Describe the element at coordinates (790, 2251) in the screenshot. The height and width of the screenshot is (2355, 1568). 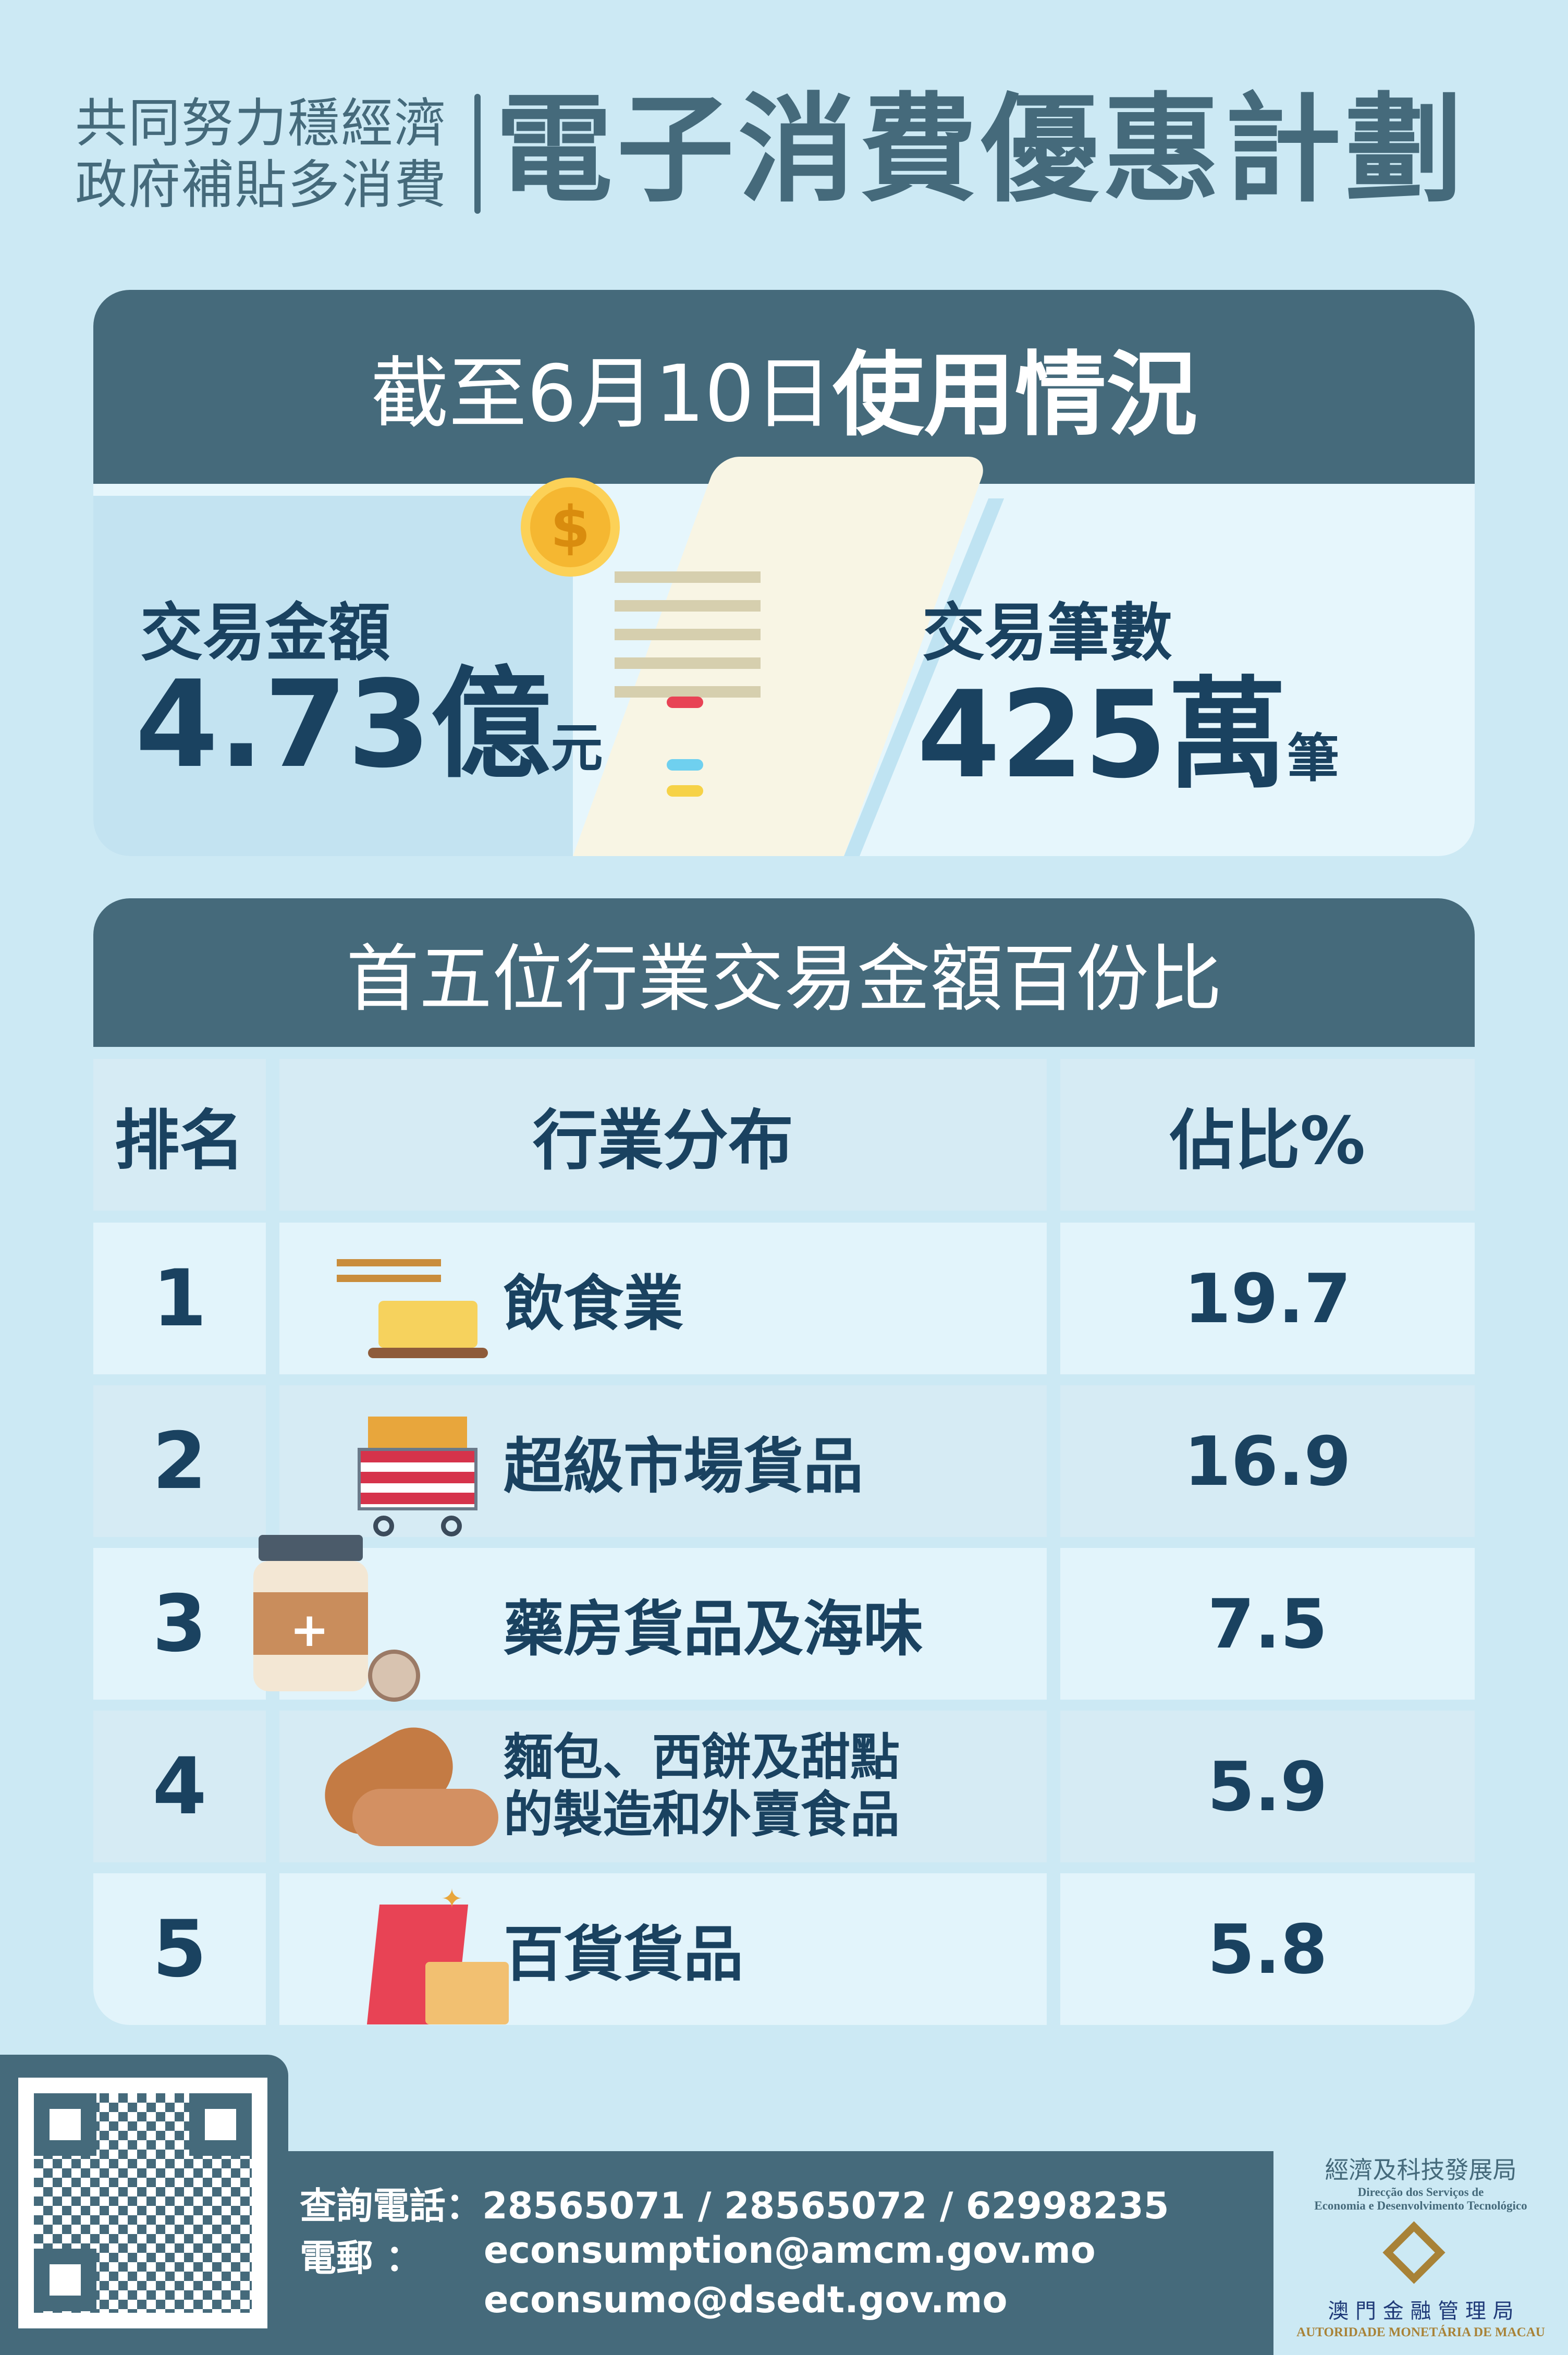
I see `email-link-1: econsumption@amcm.gov.mo` at that location.